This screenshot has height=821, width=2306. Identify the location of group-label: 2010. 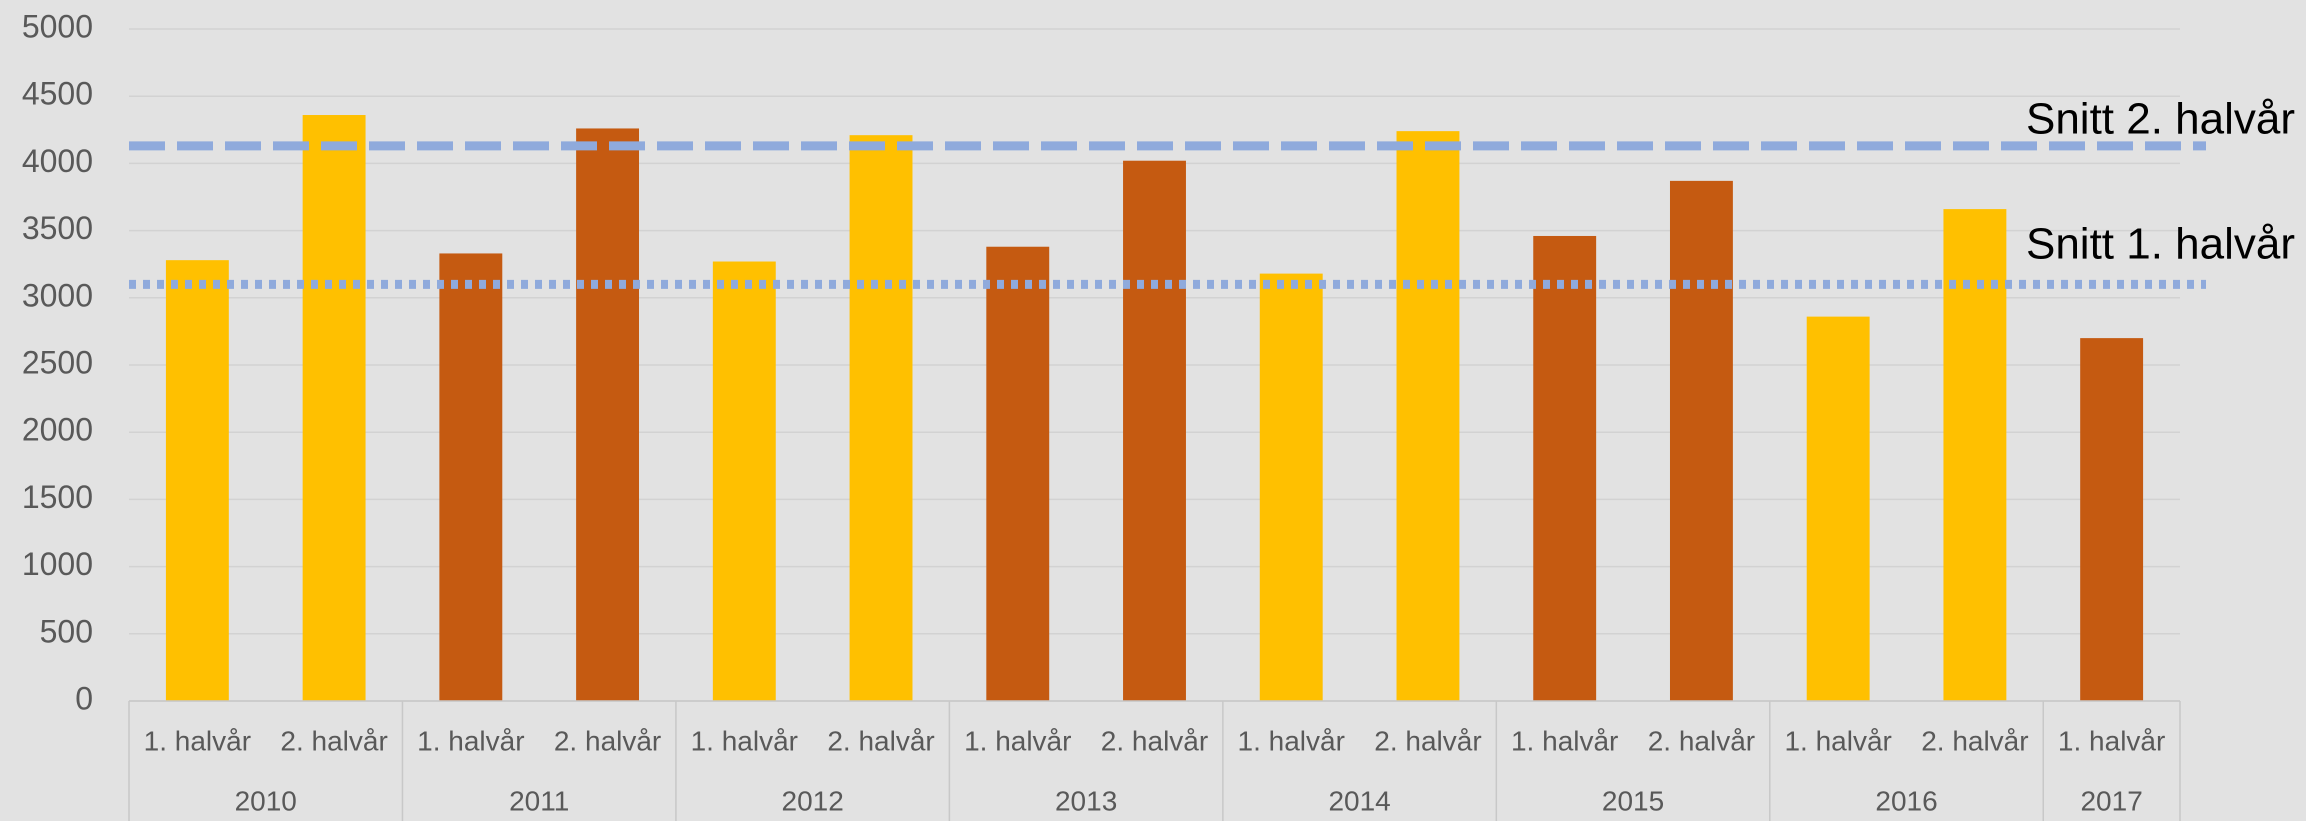
(266, 800).